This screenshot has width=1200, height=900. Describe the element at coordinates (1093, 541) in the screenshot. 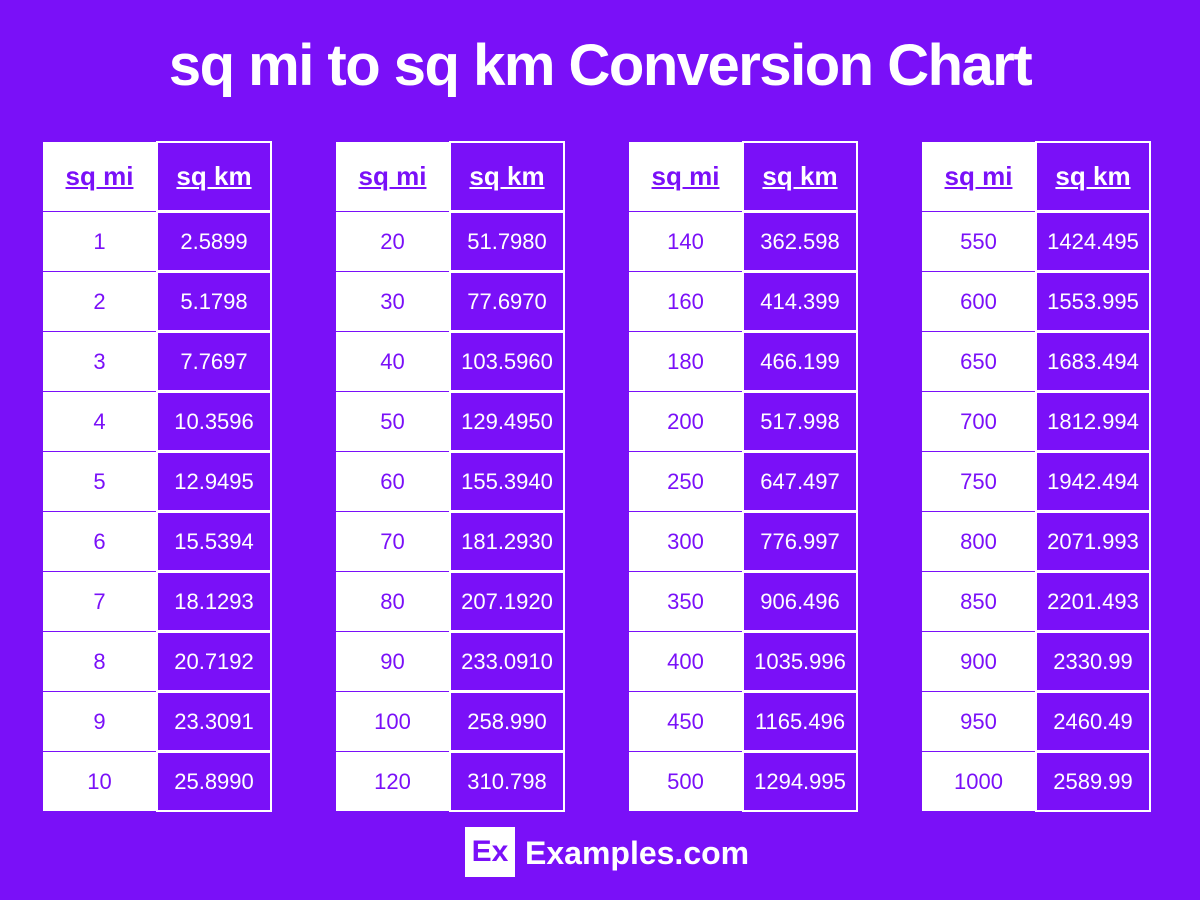

I see `cell: 2071.993` at that location.